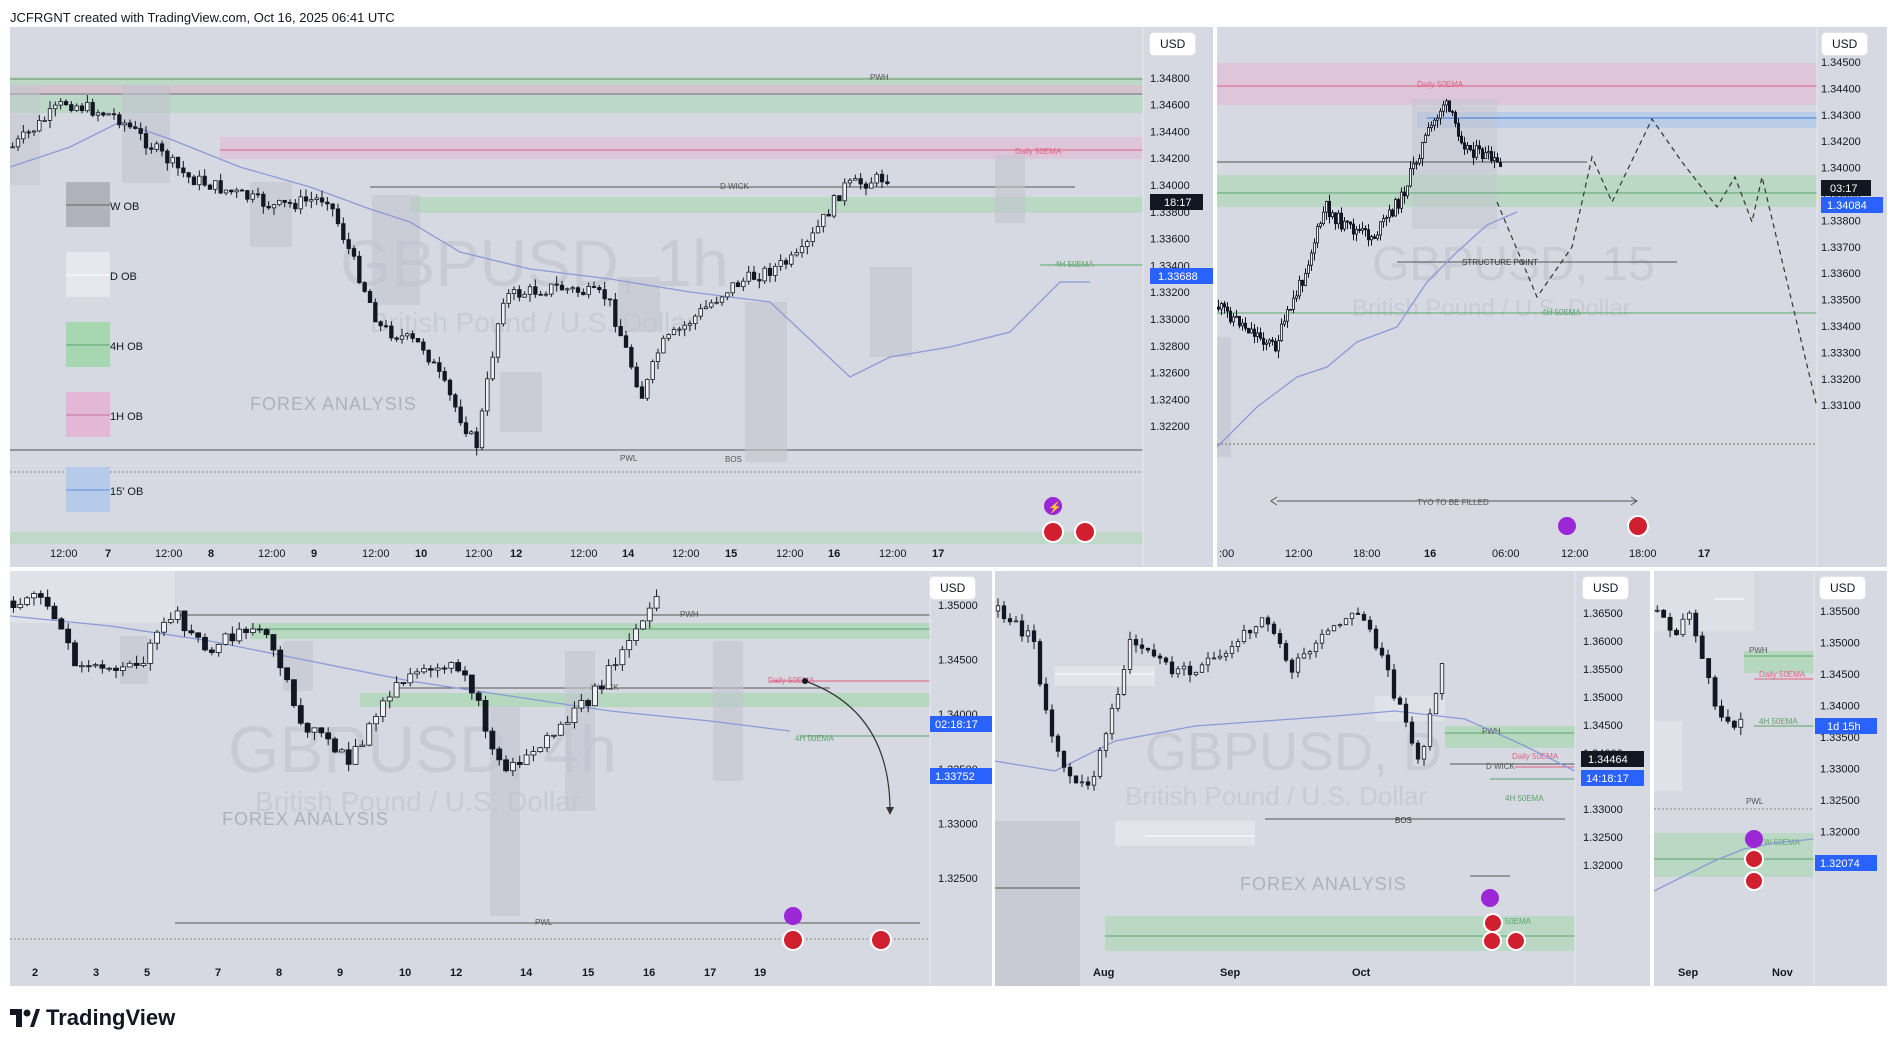 The width and height of the screenshot is (1897, 1047). What do you see at coordinates (576, 538) in the screenshot?
I see `bottom-ob-zone` at bounding box center [576, 538].